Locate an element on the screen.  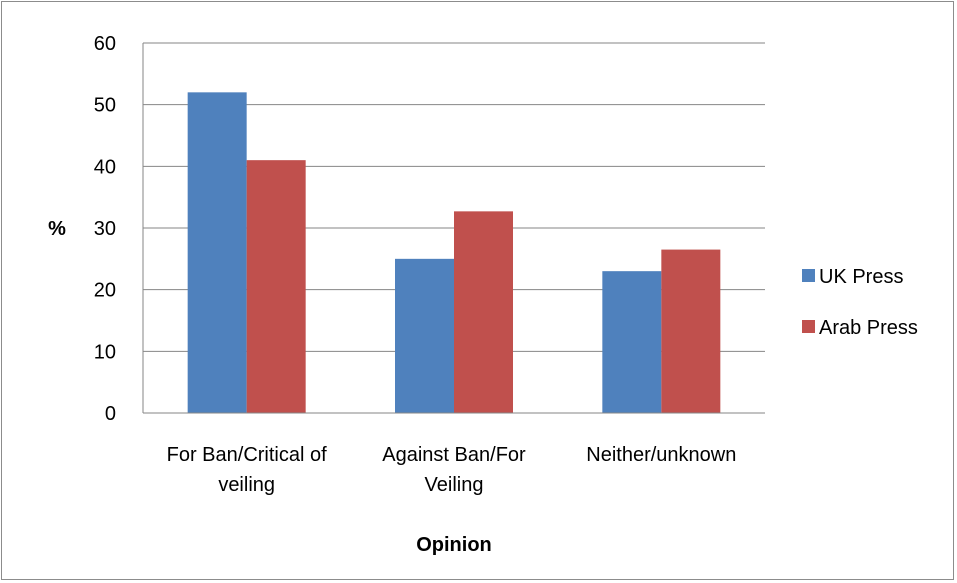
x-tick-label: For Ban/Critical of is located at coordinates (247, 455).